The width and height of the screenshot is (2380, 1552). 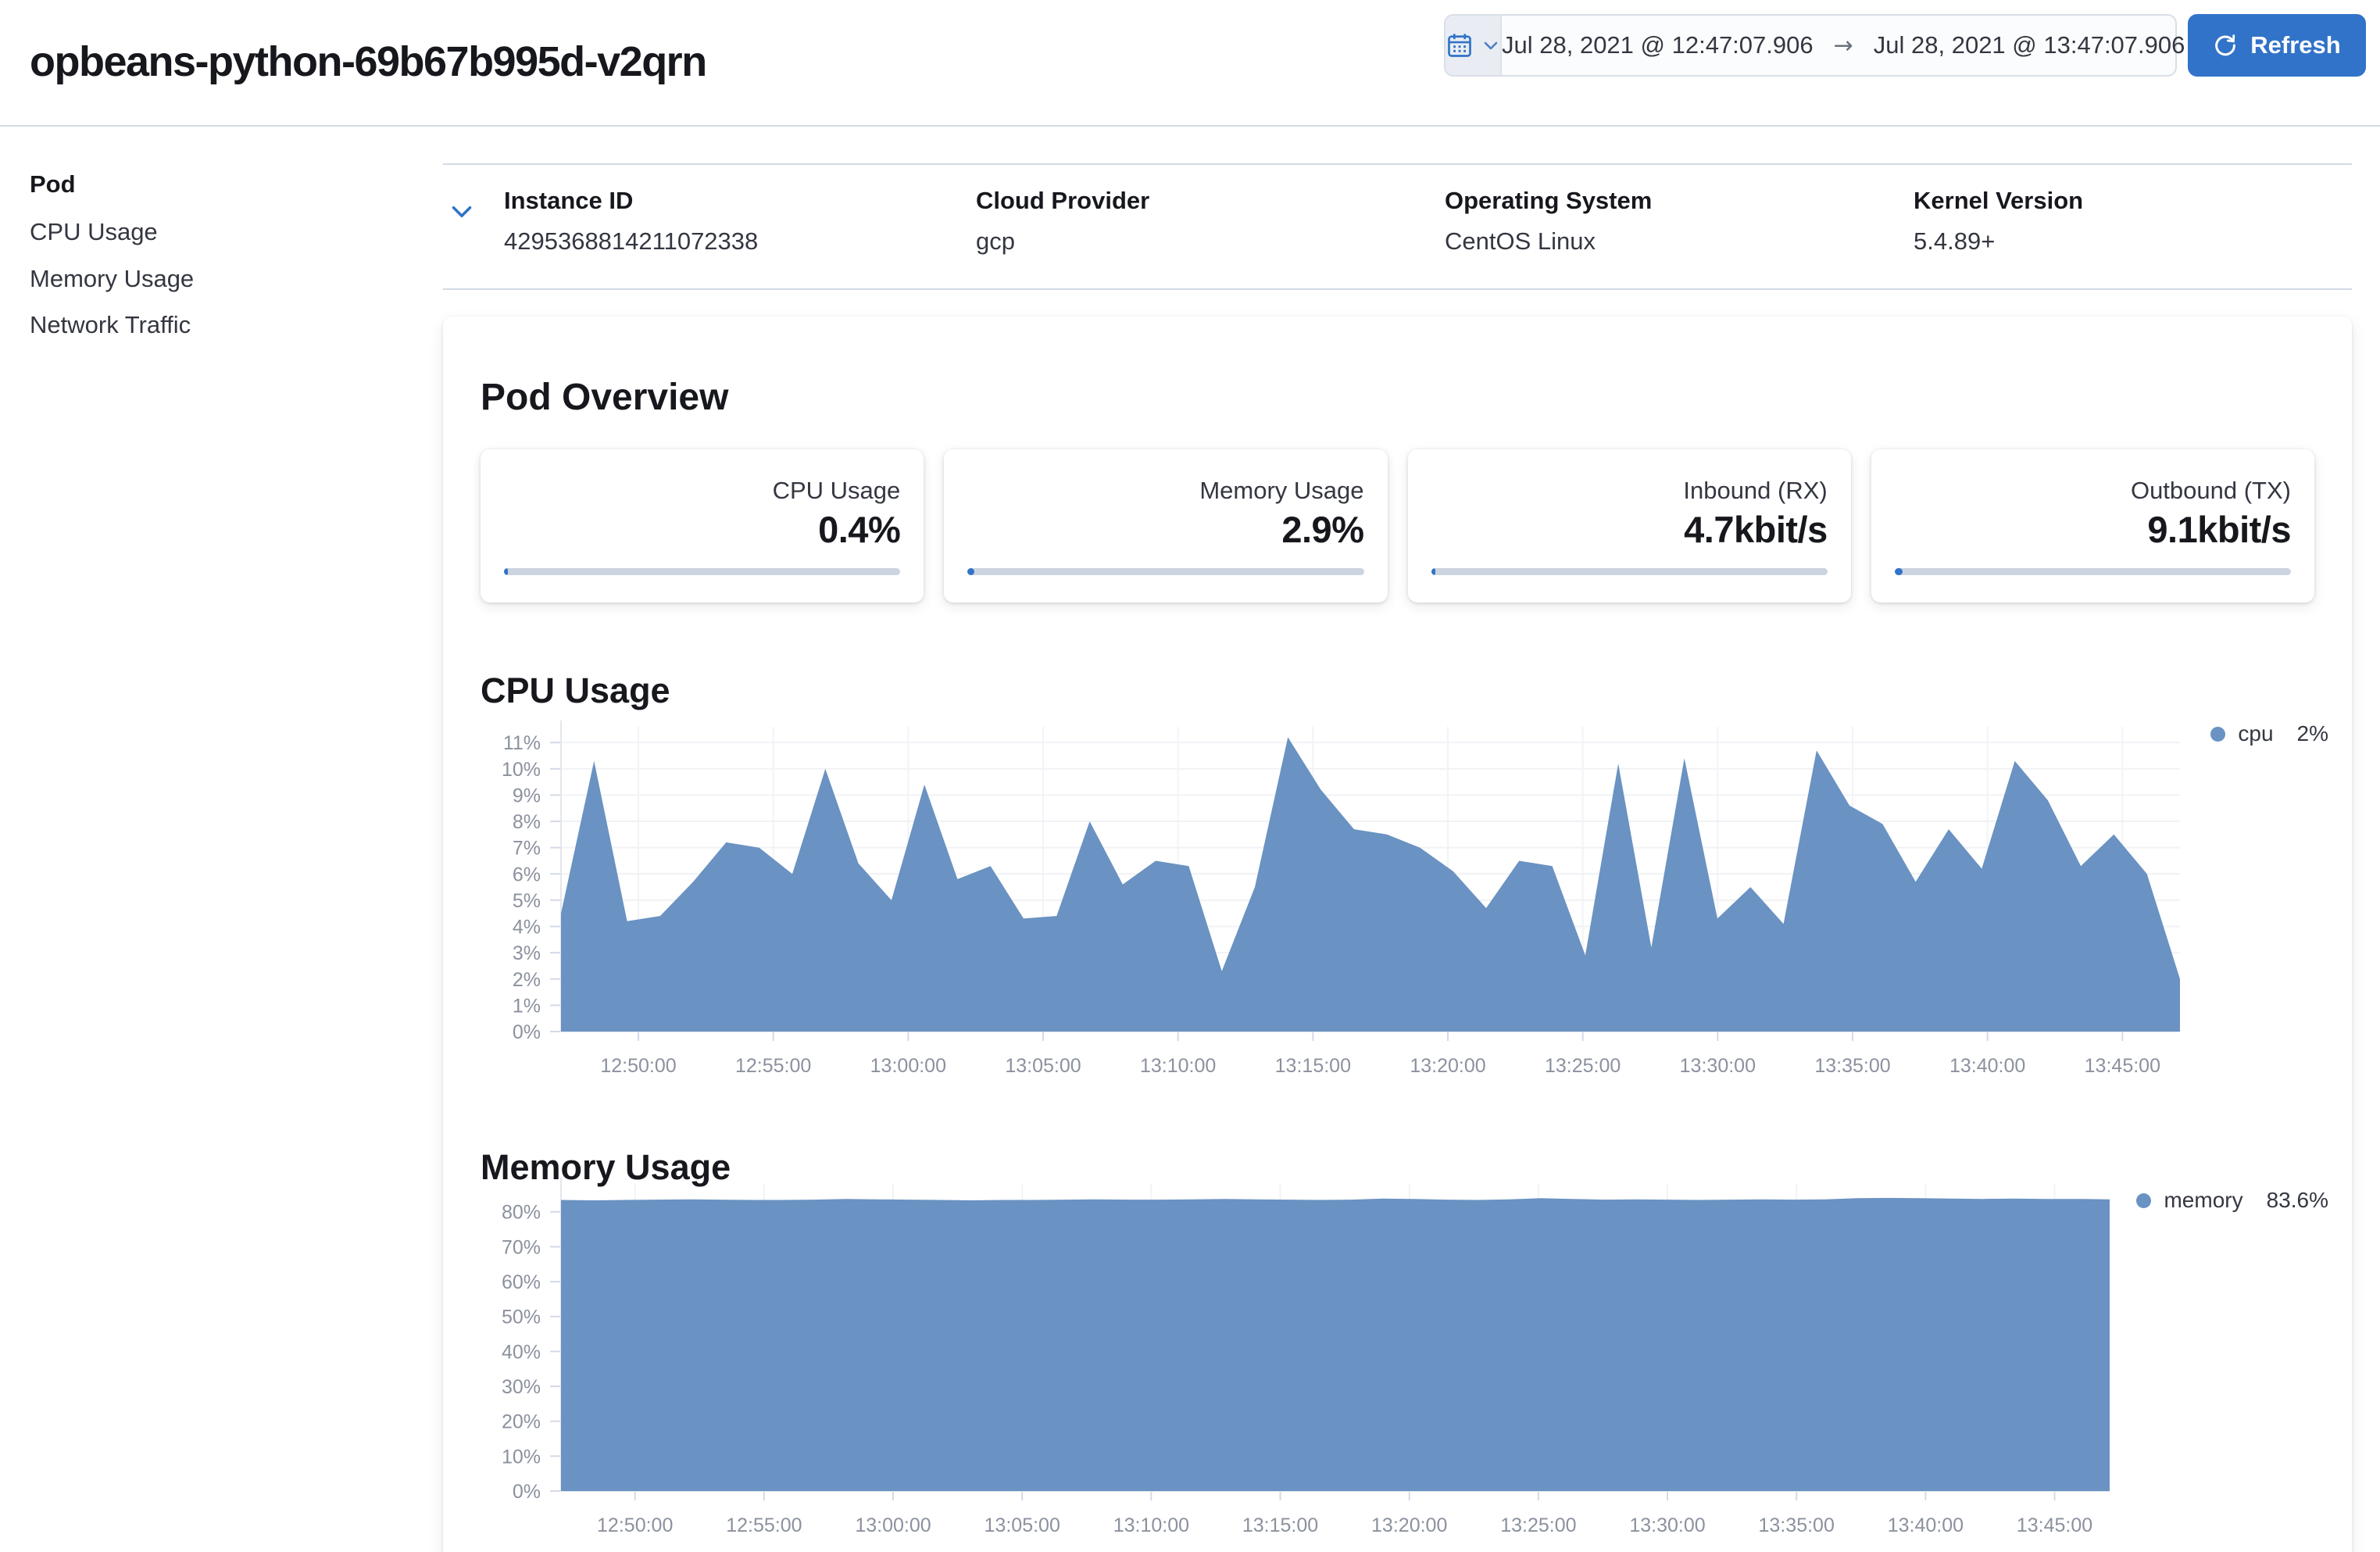 I want to click on legend-series-name: cpu, so click(x=2256, y=733).